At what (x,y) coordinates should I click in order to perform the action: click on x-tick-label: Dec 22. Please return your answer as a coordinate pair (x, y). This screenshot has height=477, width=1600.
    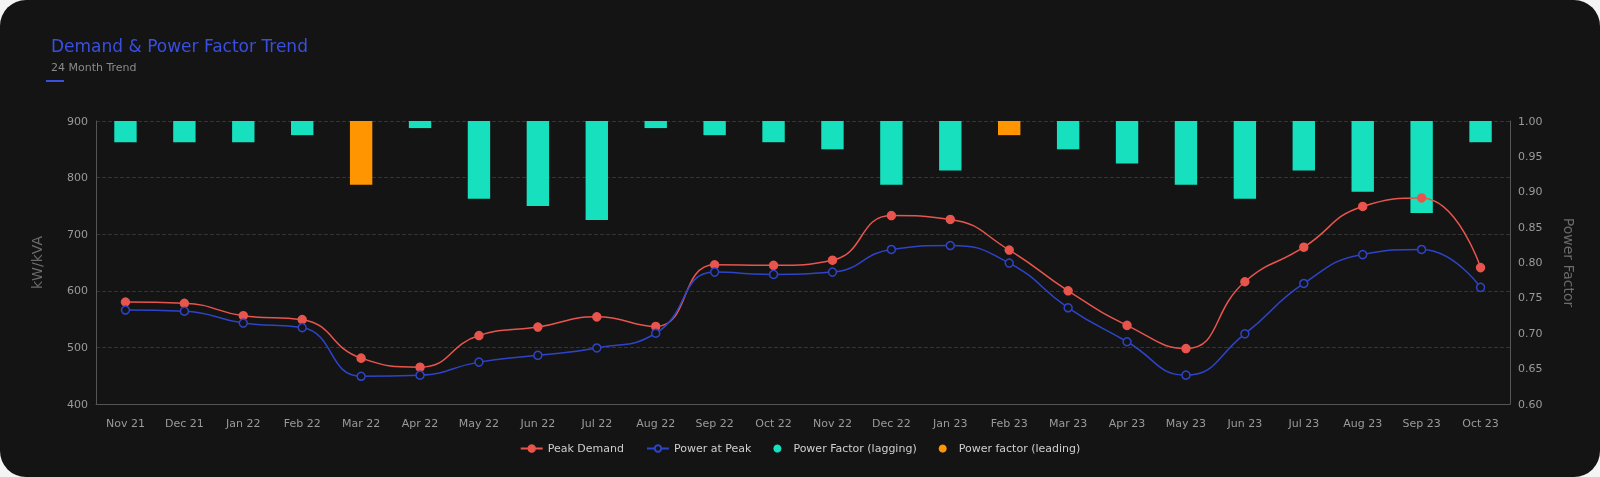
    Looking at the image, I should click on (891, 423).